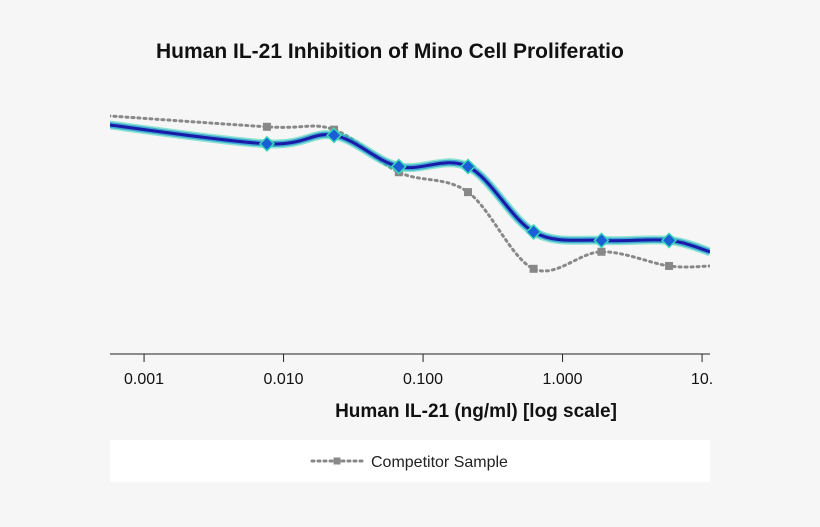 Image resolution: width=820 pixels, height=527 pixels. I want to click on legend-entry-competitor: Competitor Sample, so click(409, 462).